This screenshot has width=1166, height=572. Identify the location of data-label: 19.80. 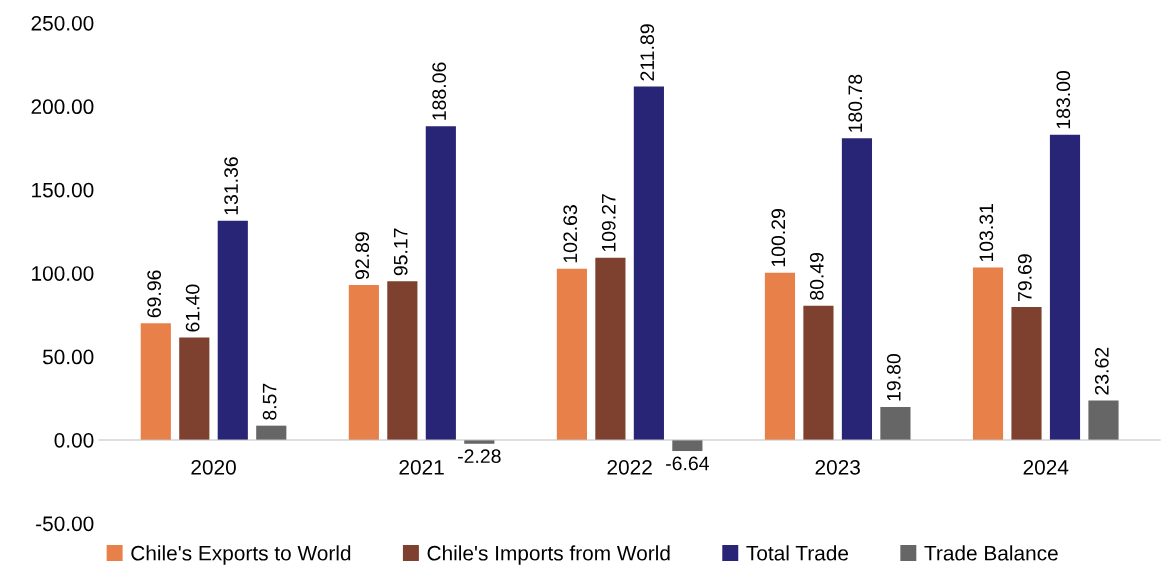
(893, 377).